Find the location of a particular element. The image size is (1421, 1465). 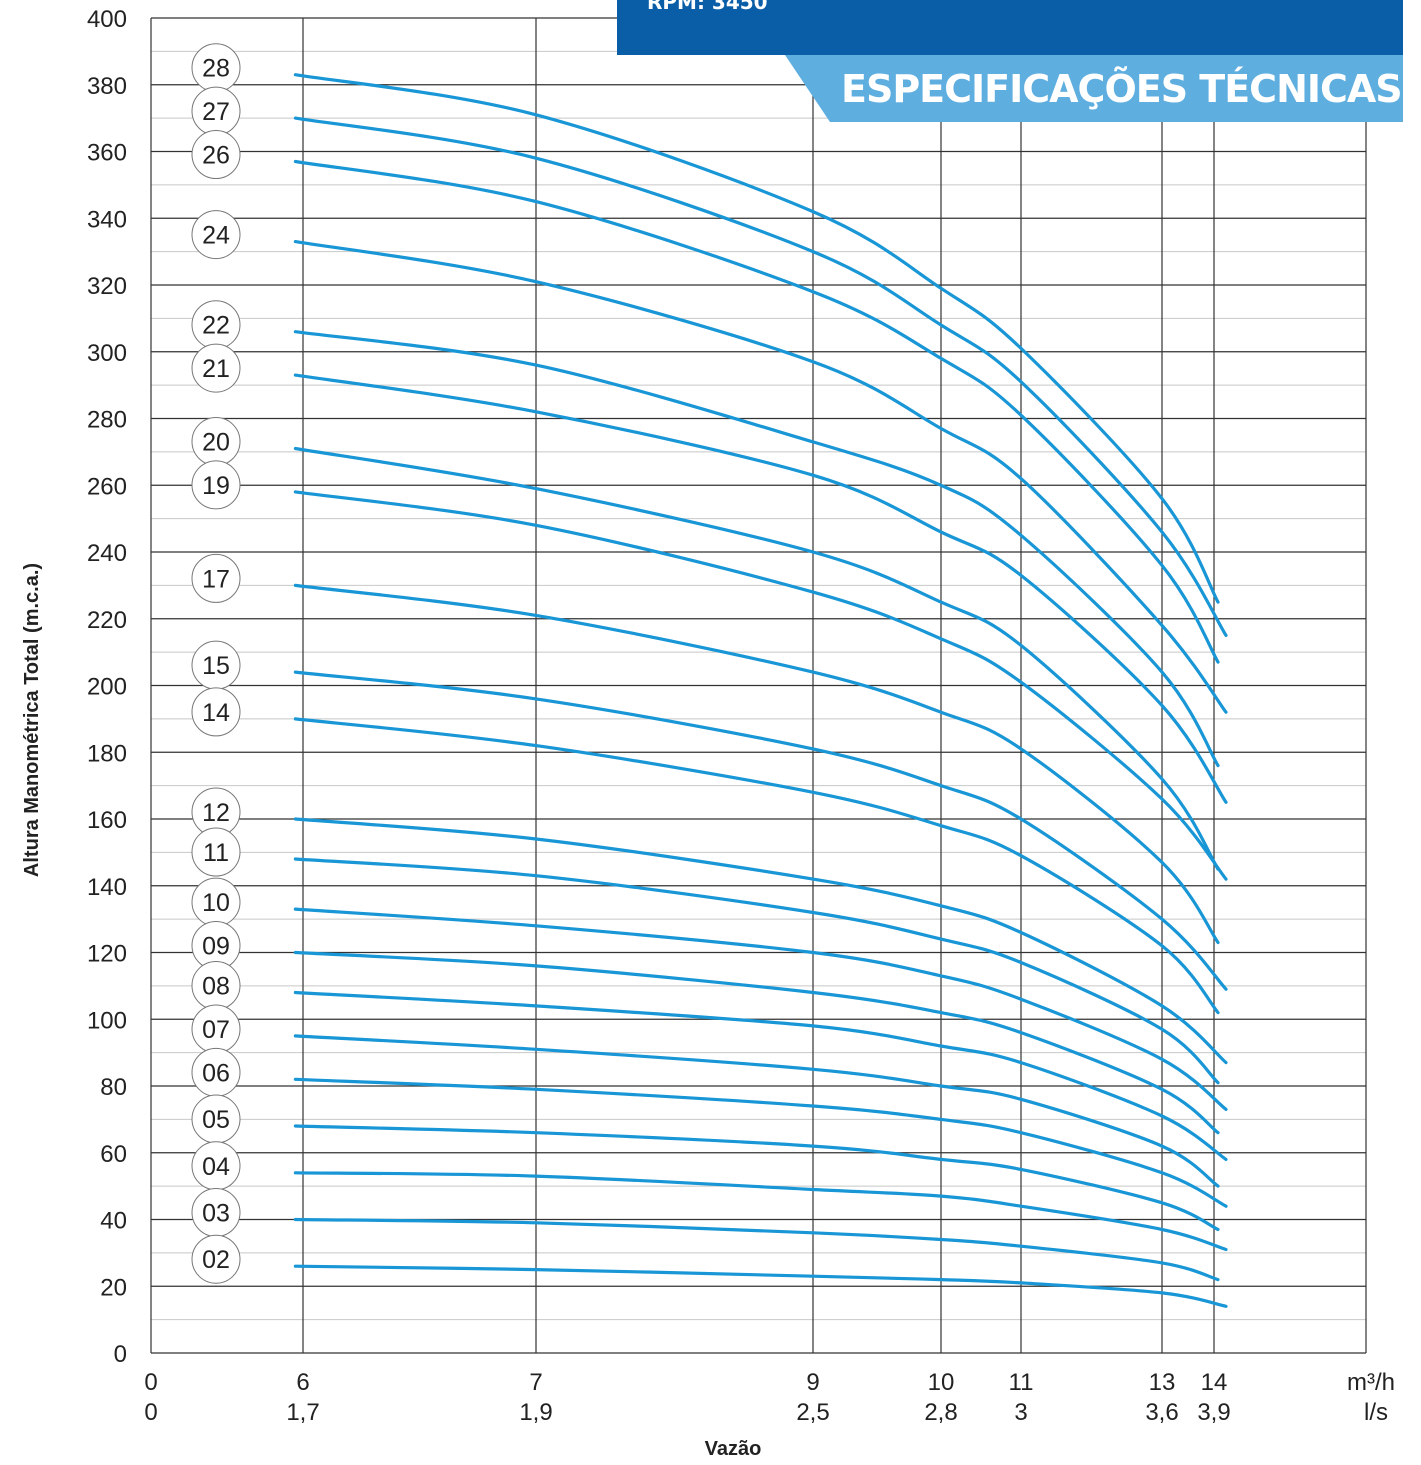

x-tick-label: 0 is located at coordinates (150, 1382).